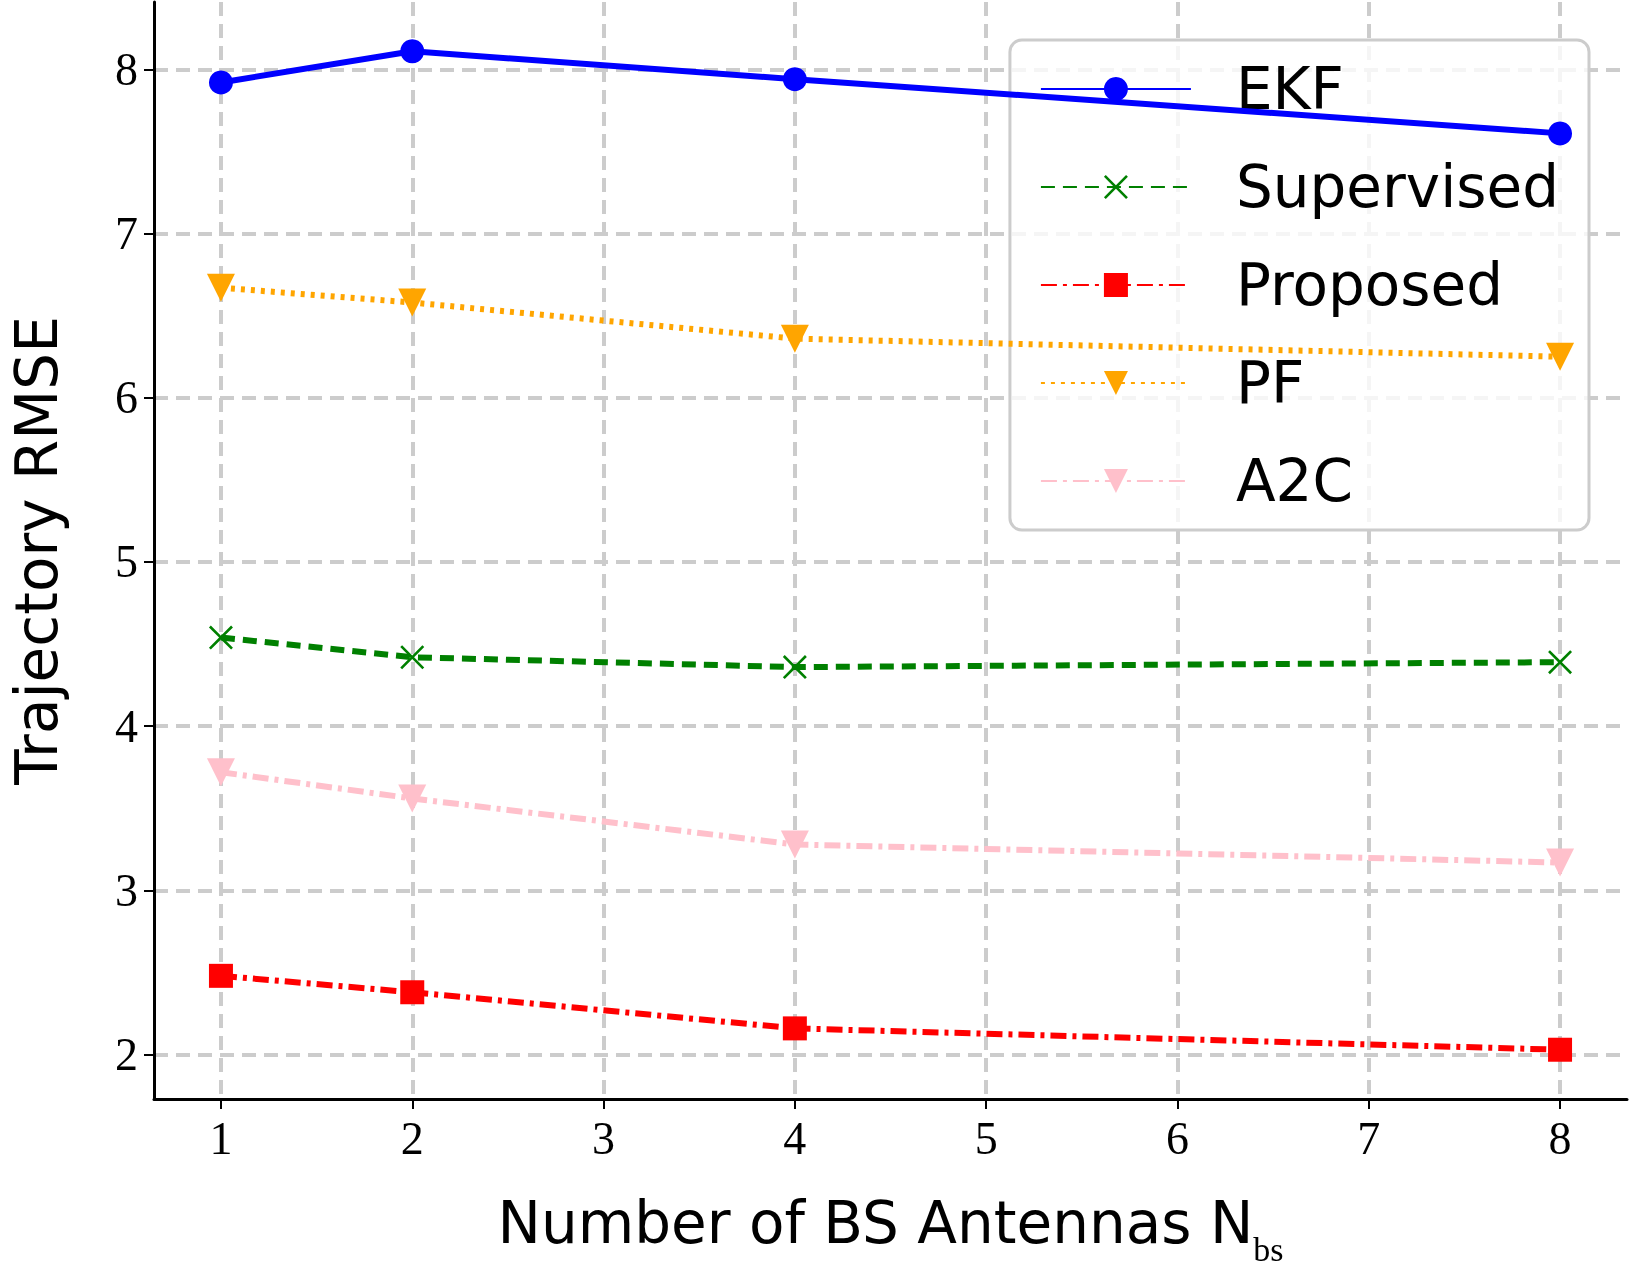 This screenshot has width=1629, height=1271. What do you see at coordinates (221, 1138) in the screenshot?
I see `x-tick-label: 1` at bounding box center [221, 1138].